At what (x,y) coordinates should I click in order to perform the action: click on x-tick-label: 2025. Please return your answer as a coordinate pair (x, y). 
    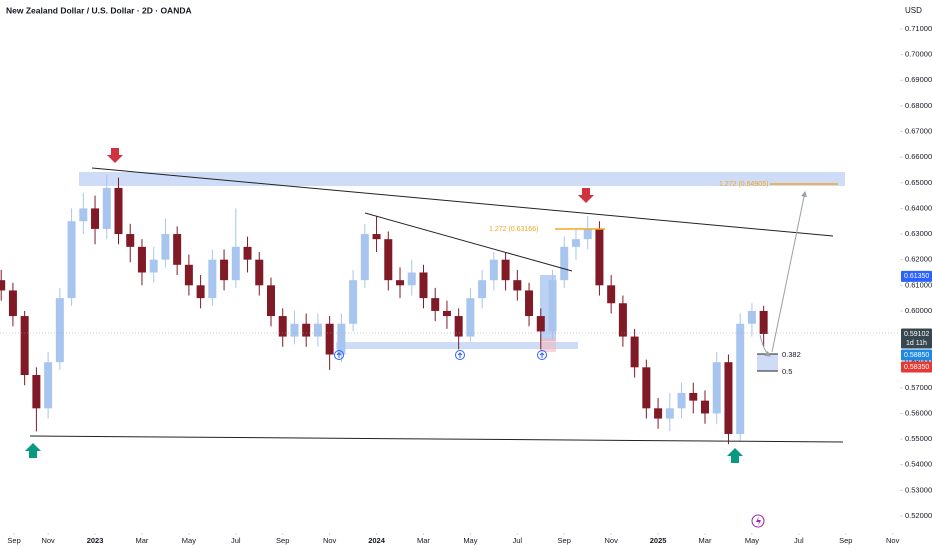
    Looking at the image, I should click on (658, 540).